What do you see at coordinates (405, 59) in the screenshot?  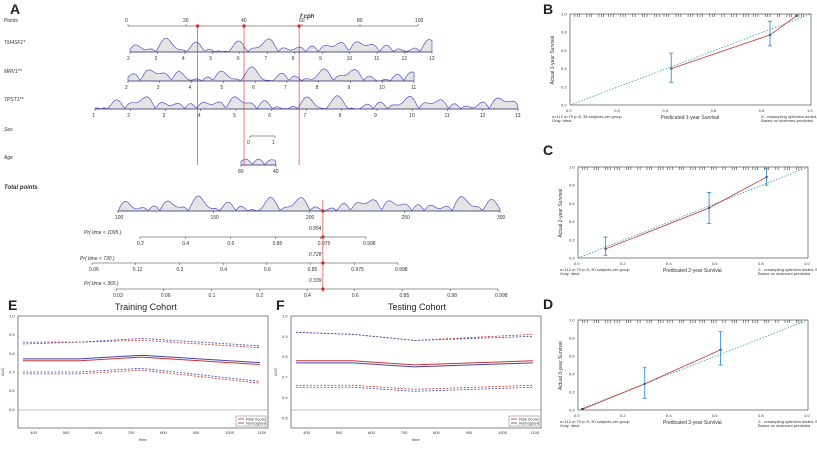 I see `axis-tick-label: 12` at bounding box center [405, 59].